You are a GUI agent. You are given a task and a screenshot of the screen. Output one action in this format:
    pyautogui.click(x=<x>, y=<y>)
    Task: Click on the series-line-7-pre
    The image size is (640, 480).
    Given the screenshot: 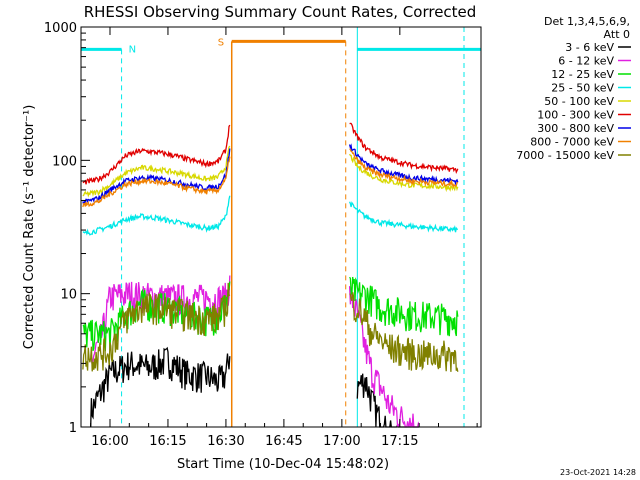 What is the action you would take?
    pyautogui.click(x=156, y=182)
    